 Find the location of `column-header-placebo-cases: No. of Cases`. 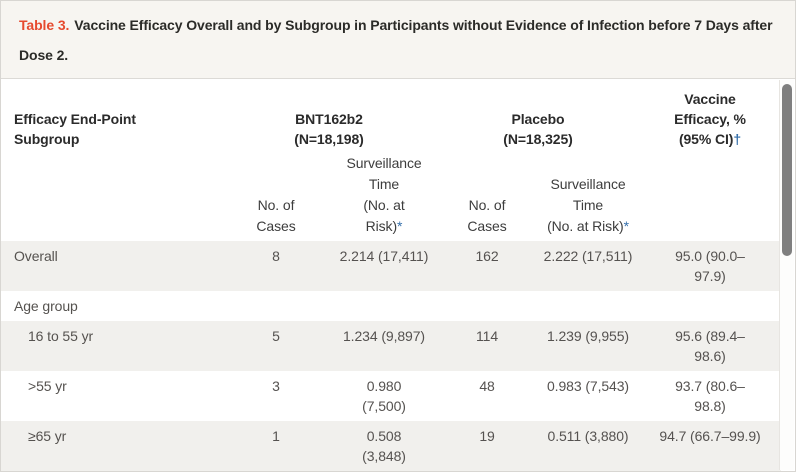

column-header-placebo-cases: No. of Cases is located at coordinates (487, 215).